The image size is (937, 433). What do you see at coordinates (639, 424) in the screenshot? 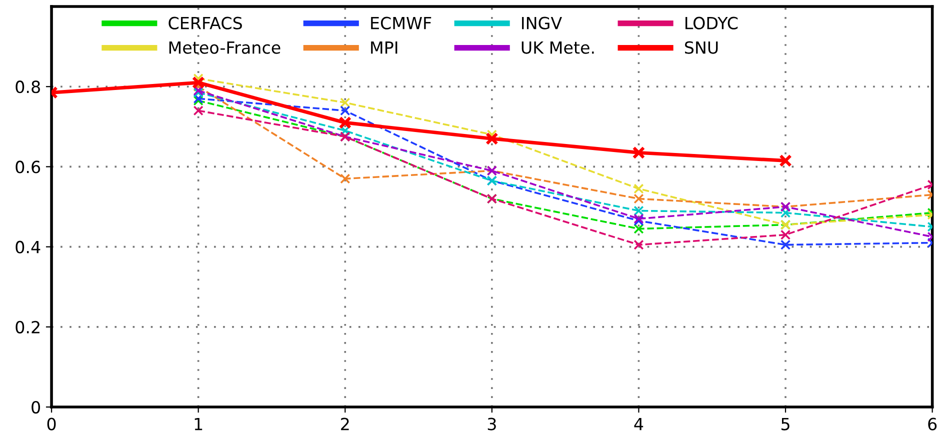
I see `x-tick-label: 4` at bounding box center [639, 424].